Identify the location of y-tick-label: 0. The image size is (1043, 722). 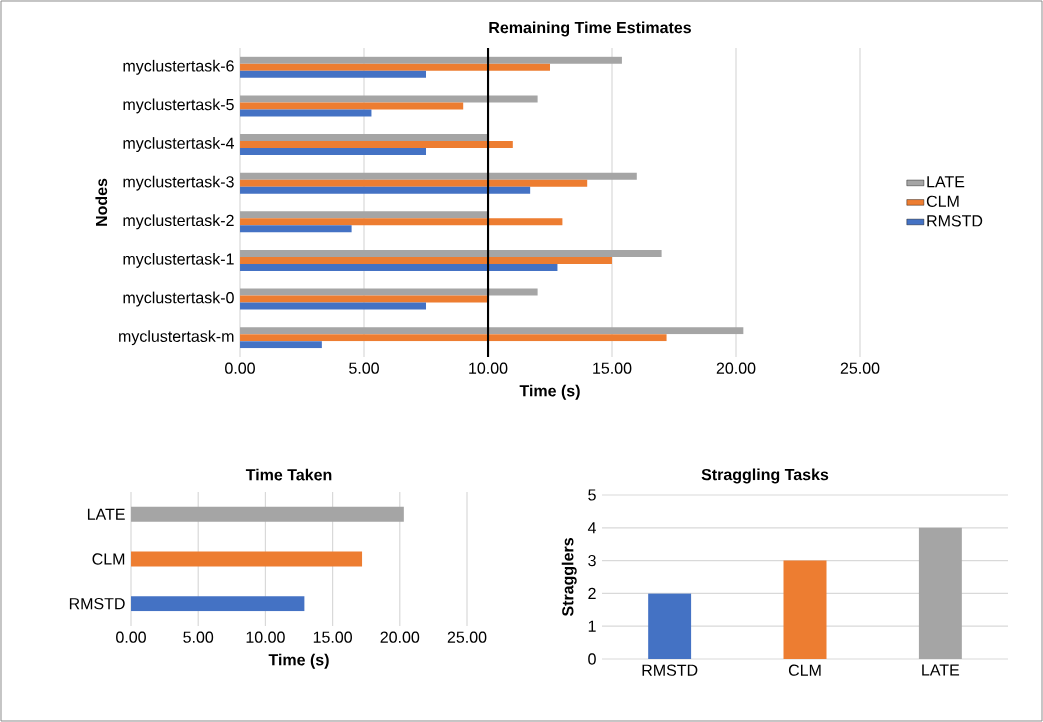
(592, 659).